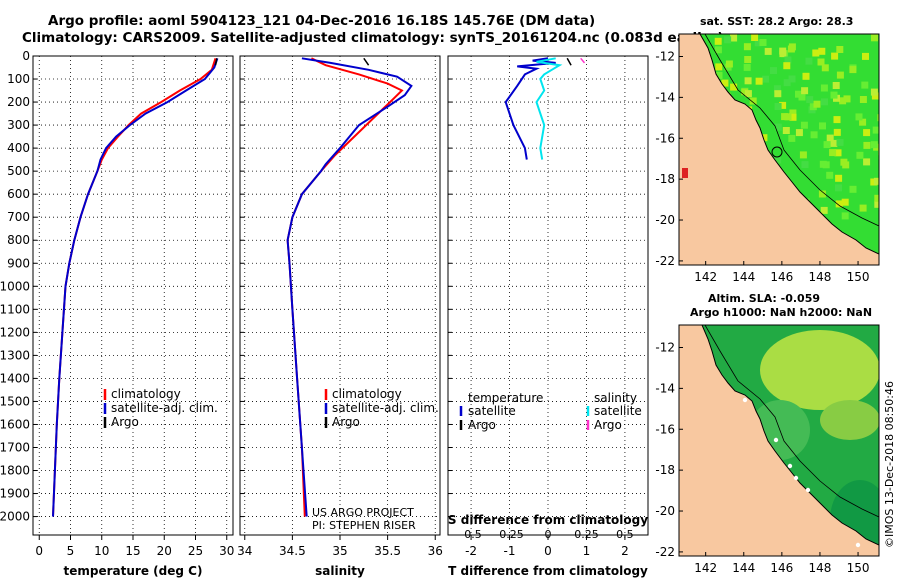 This screenshot has height=584, width=900. Describe the element at coordinates (858, 568) in the screenshot. I see `bottom-map-lon-label: 150` at that location.